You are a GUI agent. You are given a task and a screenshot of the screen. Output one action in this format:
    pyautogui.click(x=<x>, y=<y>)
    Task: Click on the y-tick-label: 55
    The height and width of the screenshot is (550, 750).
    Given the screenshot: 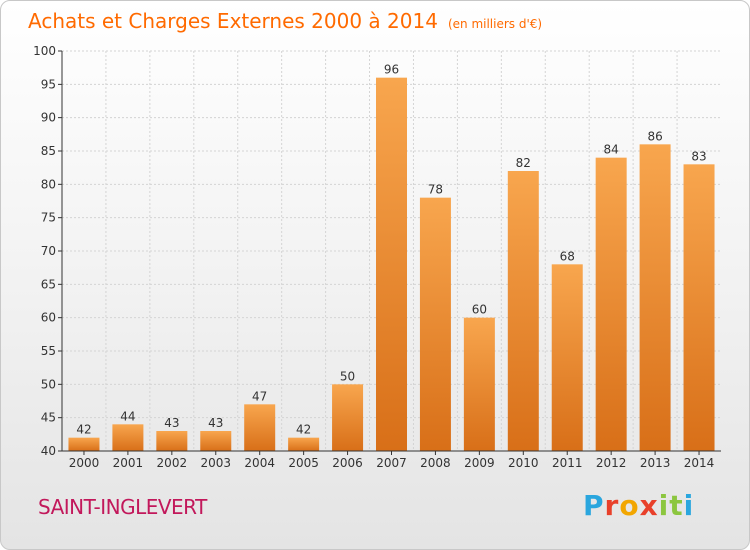 What is the action you would take?
    pyautogui.click(x=48, y=351)
    